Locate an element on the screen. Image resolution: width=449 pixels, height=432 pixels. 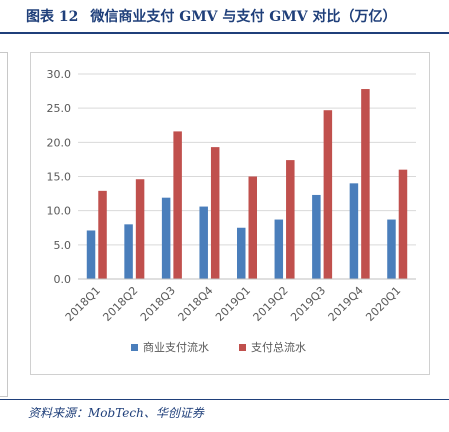
bar-commercial-payment-2018Q2 is located at coordinates (128, 251).